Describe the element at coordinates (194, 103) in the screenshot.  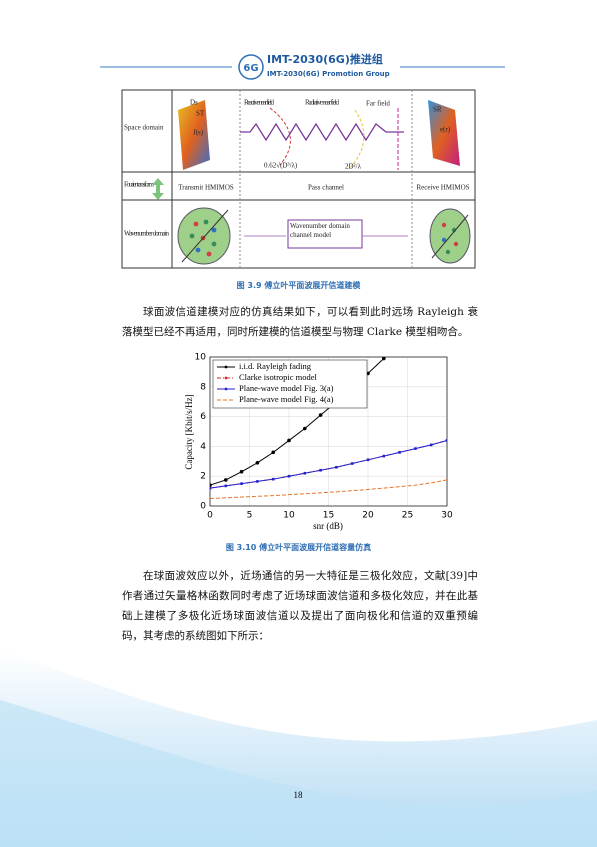
I see `math-label: Ds` at that location.